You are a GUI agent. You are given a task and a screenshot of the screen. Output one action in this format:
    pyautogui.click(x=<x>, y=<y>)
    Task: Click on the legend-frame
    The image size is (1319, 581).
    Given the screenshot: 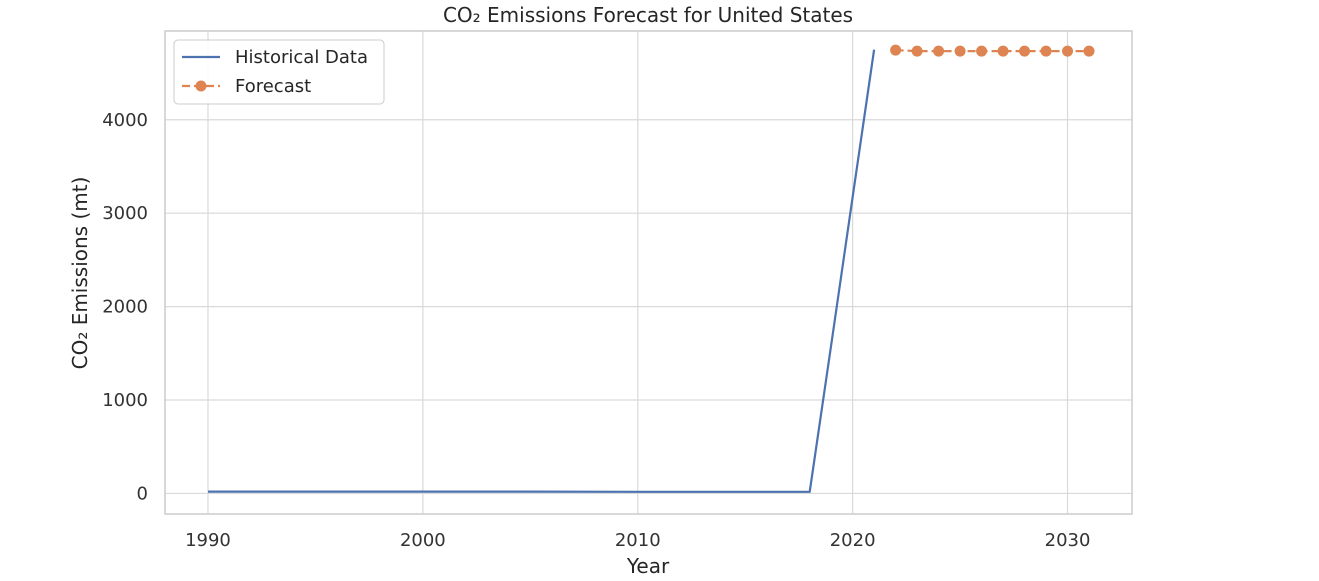 What is the action you would take?
    pyautogui.click(x=279, y=72)
    